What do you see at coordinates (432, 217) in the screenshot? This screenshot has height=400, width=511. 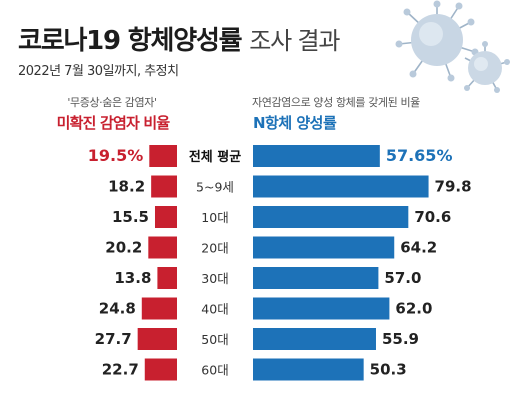 I see `right-value-label: 70.6` at bounding box center [432, 217].